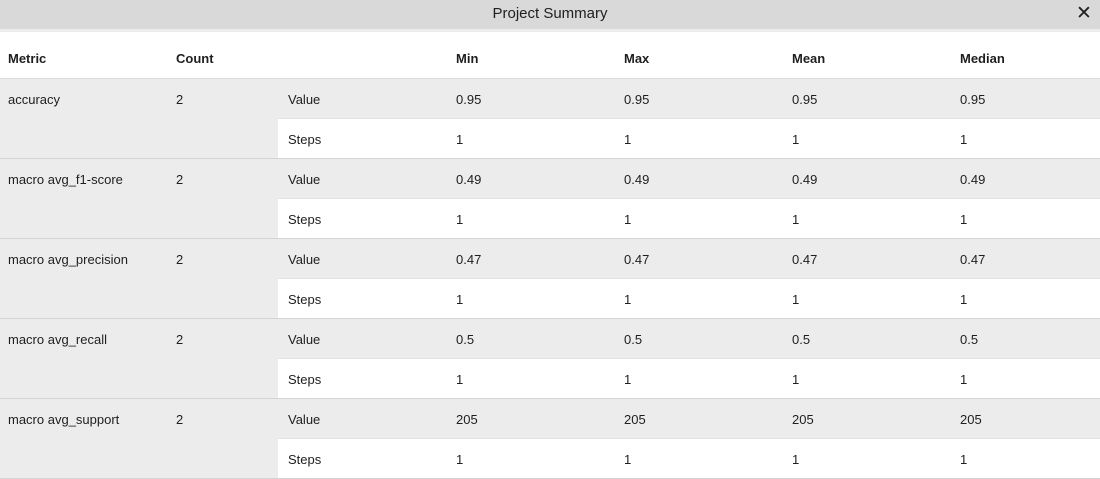  I want to click on cell-median: 0.5, so click(969, 339).